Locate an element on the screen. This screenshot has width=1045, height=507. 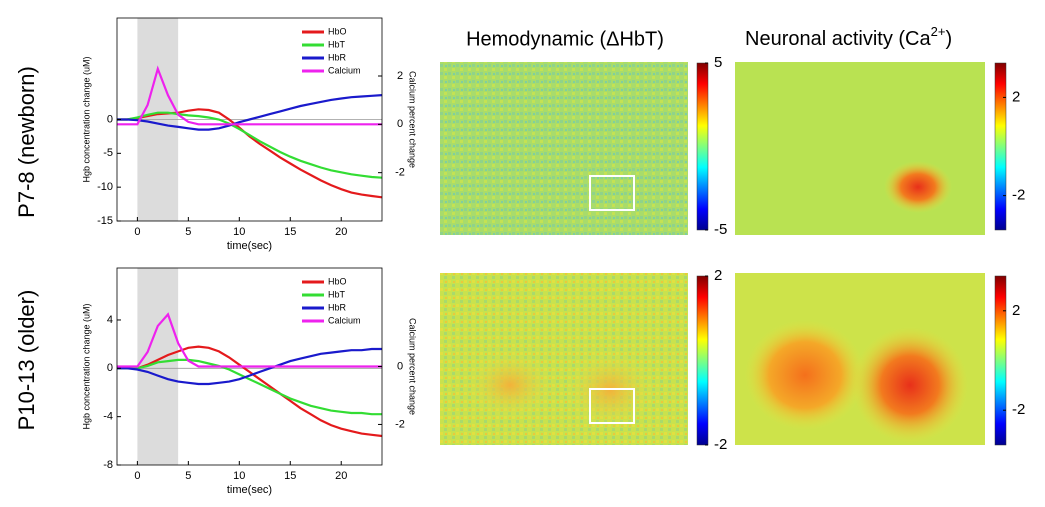
column-title-part: 2+ is located at coordinates (938, 31).